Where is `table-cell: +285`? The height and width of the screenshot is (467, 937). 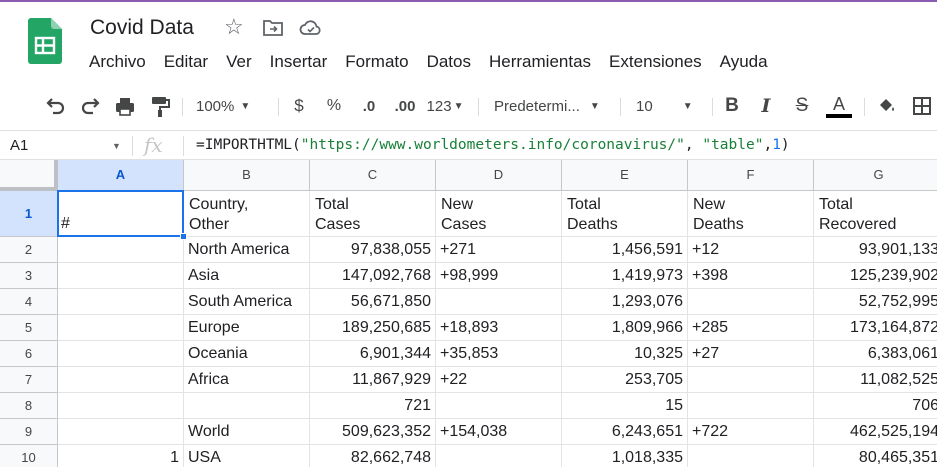
table-cell: +285 is located at coordinates (751, 328).